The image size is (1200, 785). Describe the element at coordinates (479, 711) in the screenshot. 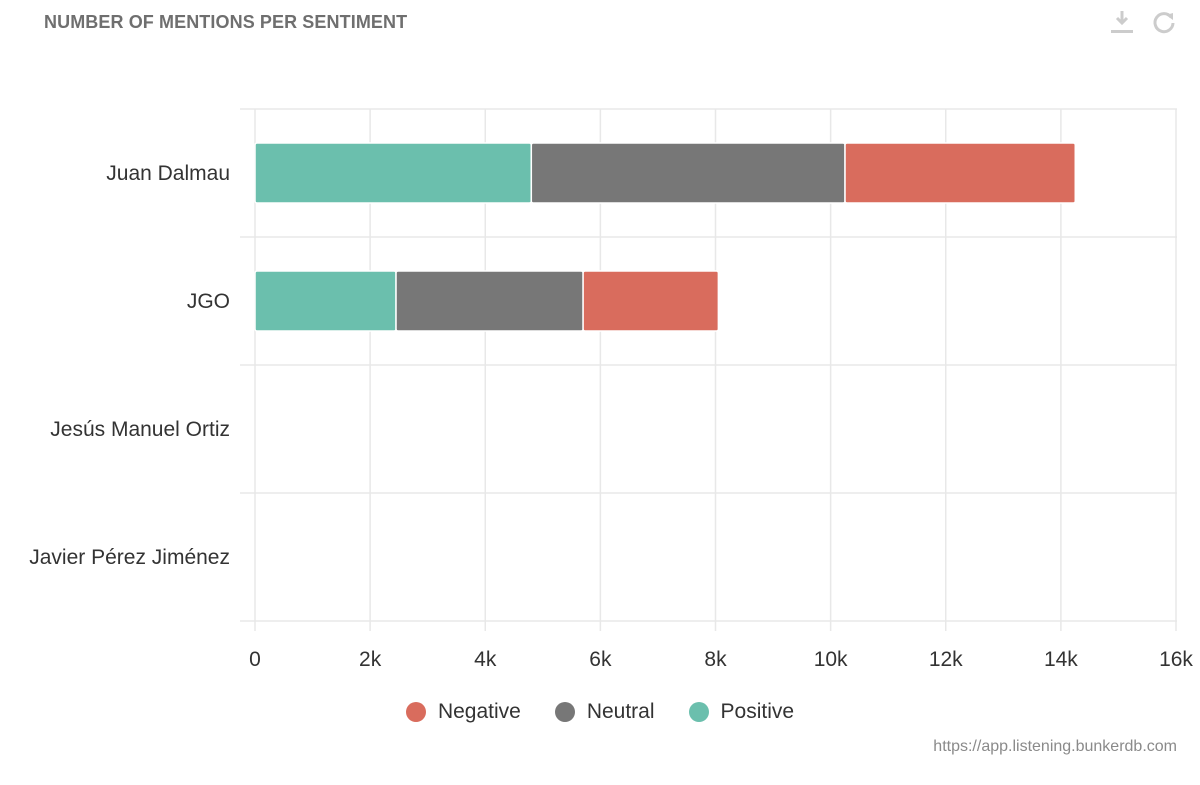

I see `legend-label-negative: Negative` at that location.